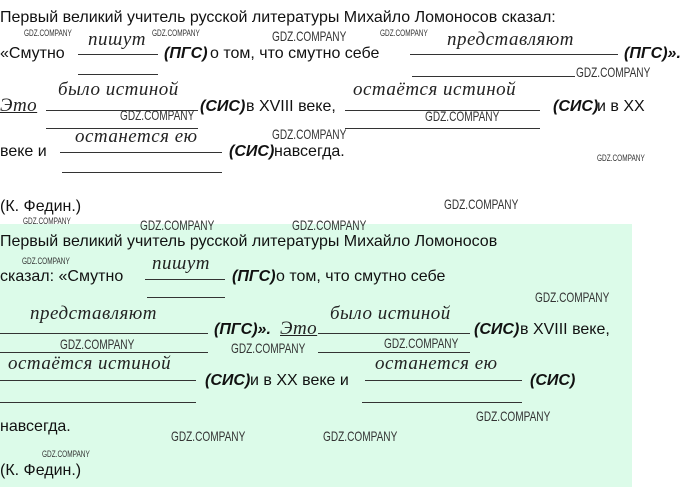  I want to click on text: и в XX, so click(621, 106).